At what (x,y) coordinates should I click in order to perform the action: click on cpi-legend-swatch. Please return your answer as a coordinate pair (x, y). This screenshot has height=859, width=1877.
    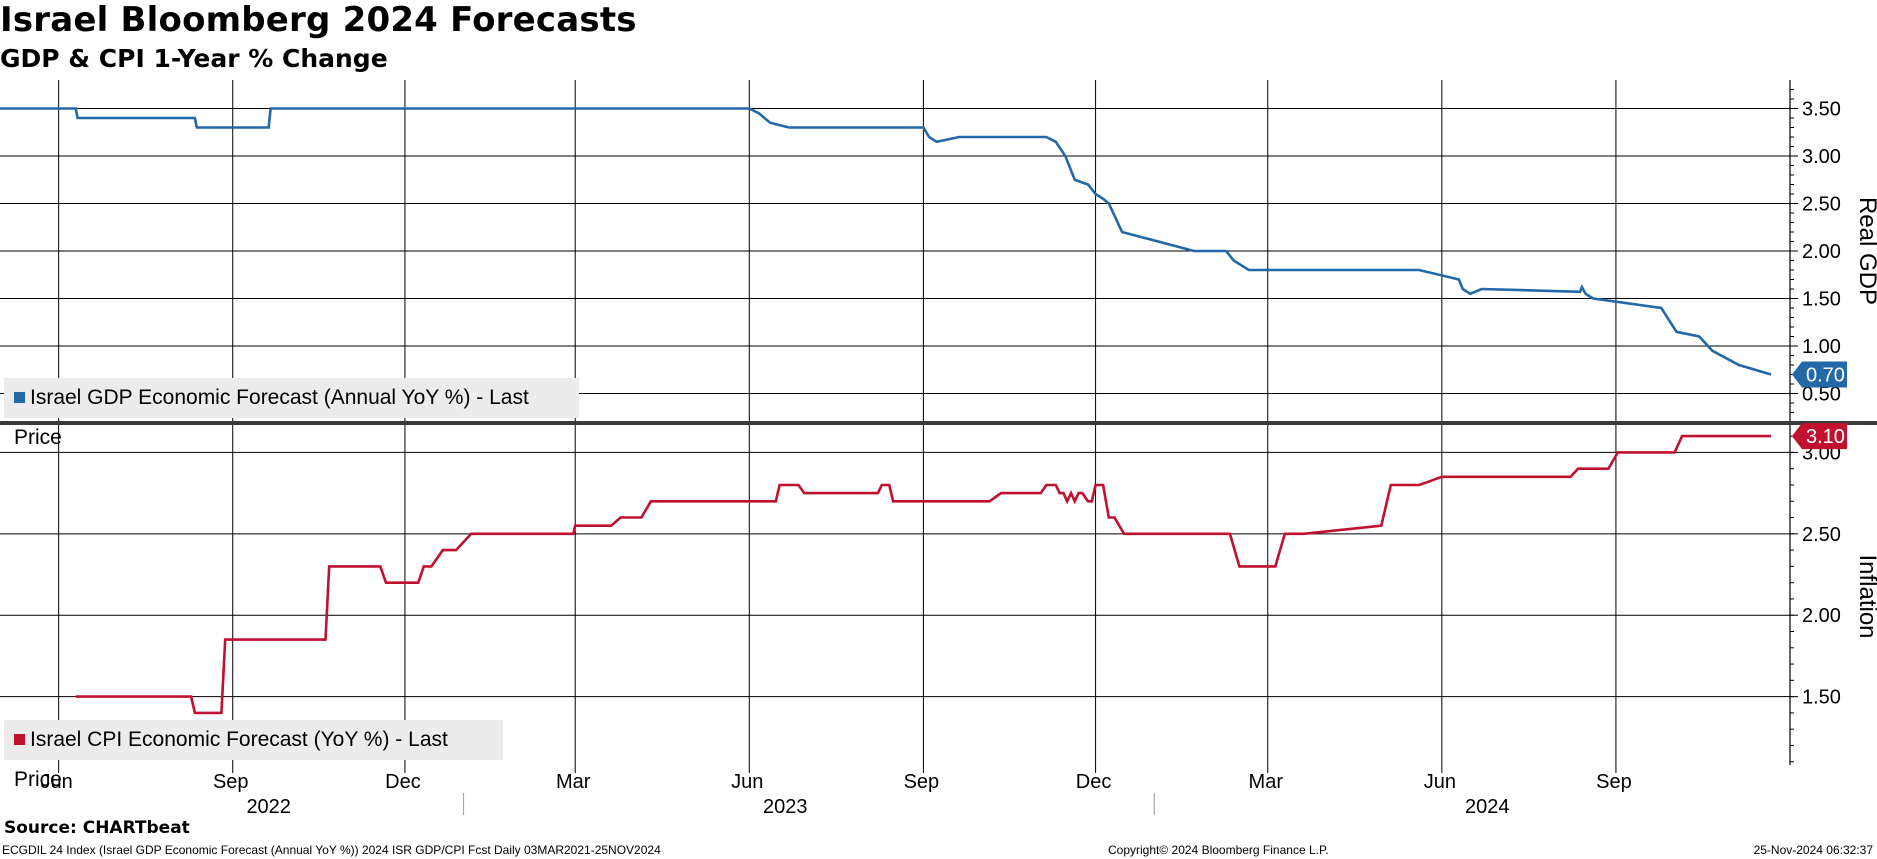
    Looking at the image, I should click on (19, 739).